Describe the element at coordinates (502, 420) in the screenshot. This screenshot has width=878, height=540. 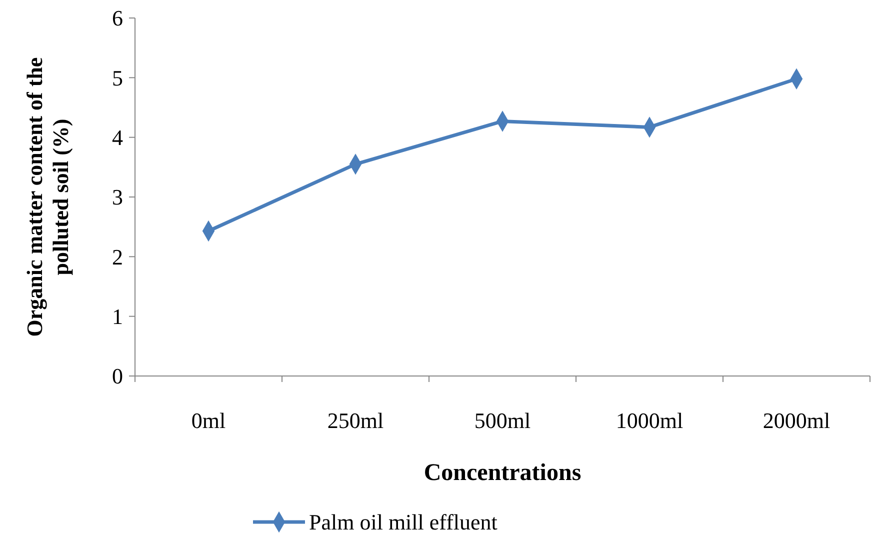
I see `x-tick-label: 500ml` at that location.